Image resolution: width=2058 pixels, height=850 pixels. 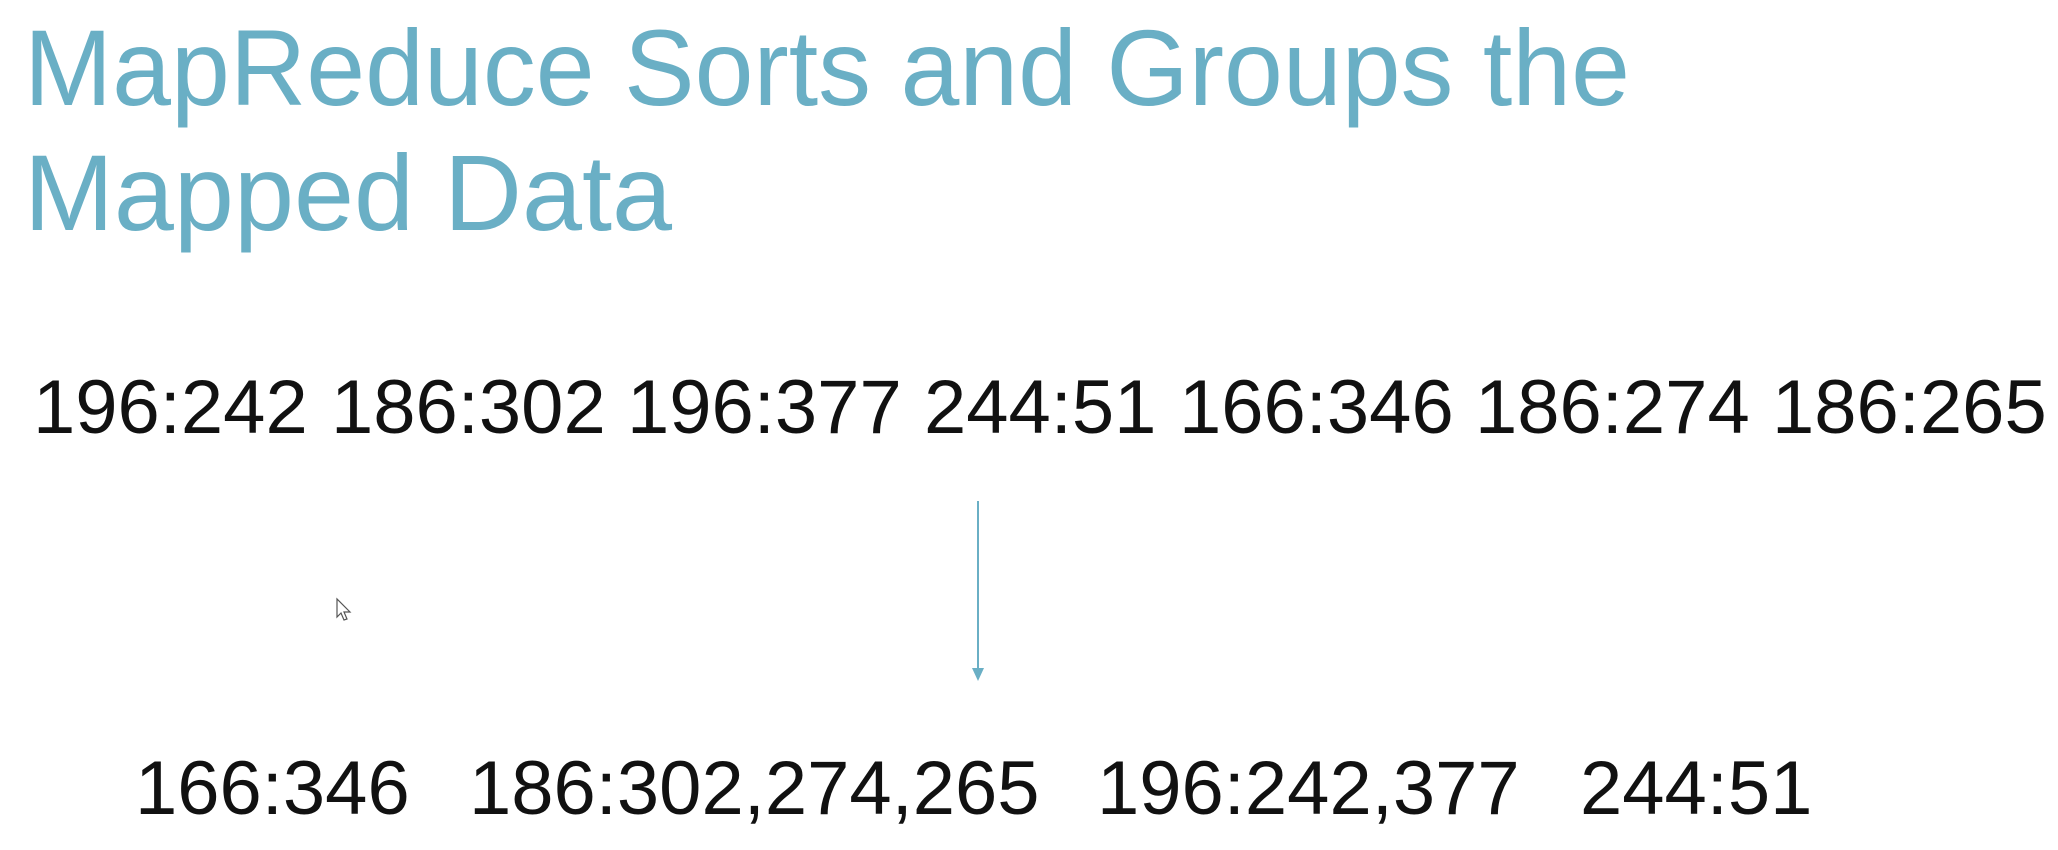 What do you see at coordinates (764, 407) in the screenshot?
I see `mapped-pair: 196:377` at bounding box center [764, 407].